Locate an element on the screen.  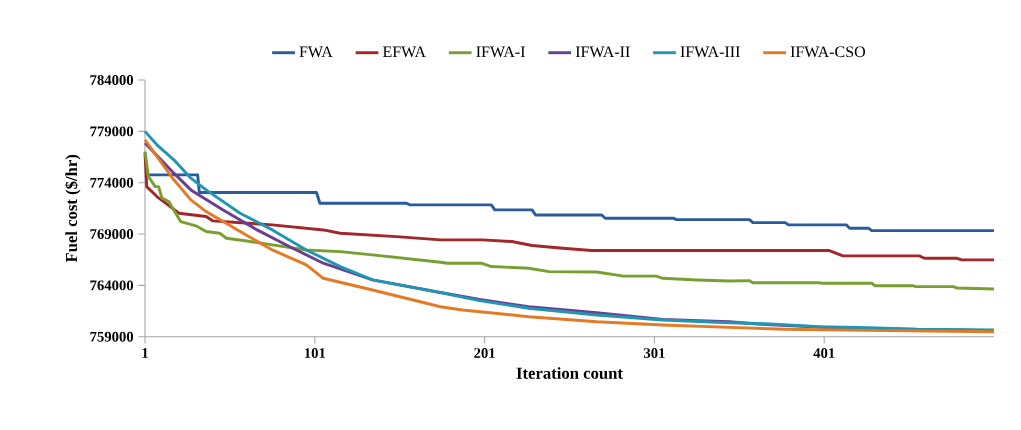
legend-label: FWA is located at coordinates (316, 52).